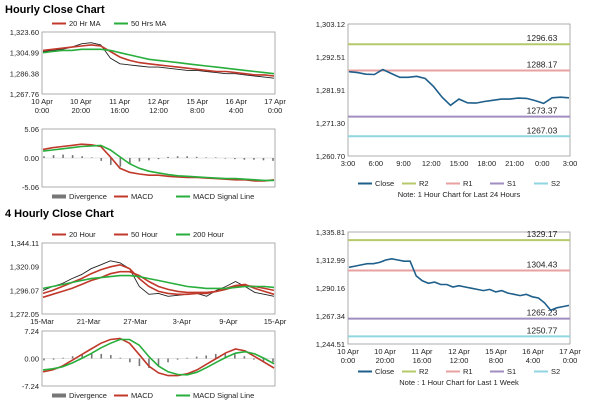 The height and width of the screenshot is (413, 600). Describe the element at coordinates (55, 10) in the screenshot. I see `hourly-section-title: Hourly Close Chart` at that location.